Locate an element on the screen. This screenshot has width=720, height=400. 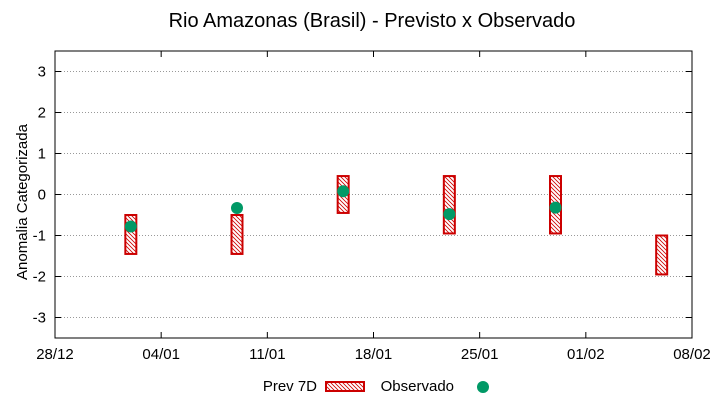
y-tick-label: 1 is located at coordinates (42, 154).